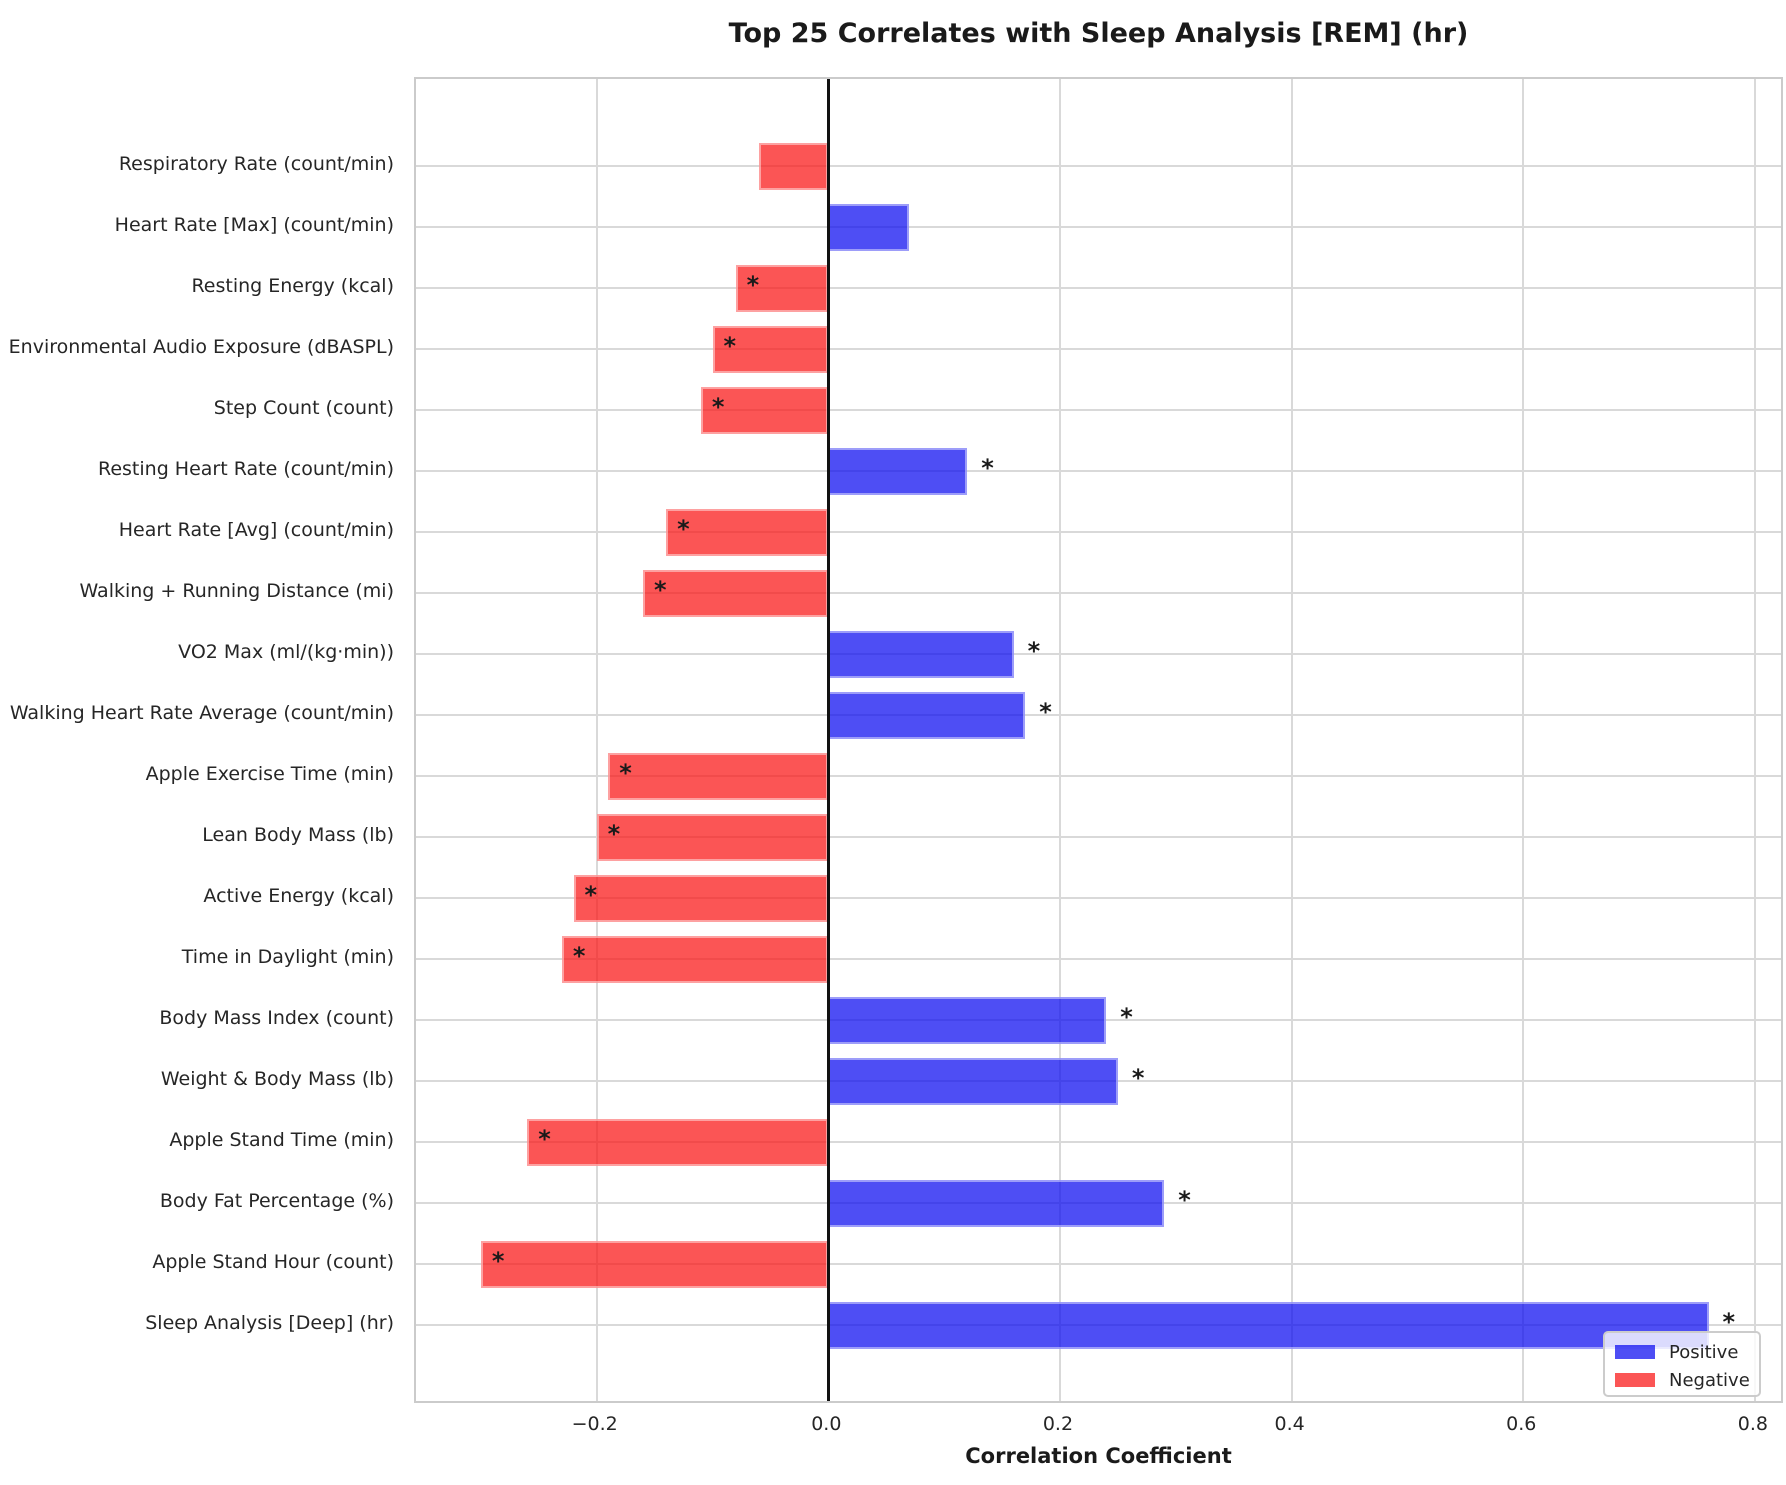  What do you see at coordinates (281, 1140) in the screenshot?
I see `y-tick-label: Apple Stand Time (min)` at bounding box center [281, 1140].